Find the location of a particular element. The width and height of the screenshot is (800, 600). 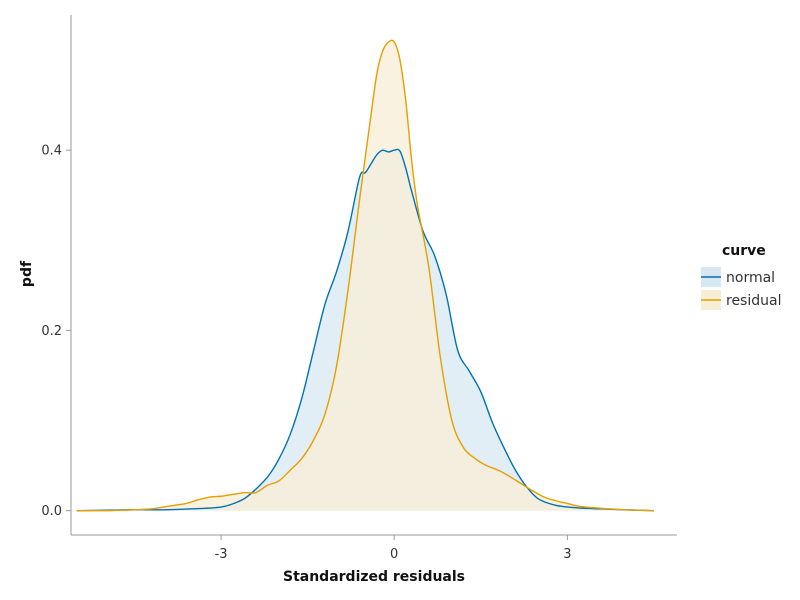

x-tick-label: -3 is located at coordinates (221, 554).